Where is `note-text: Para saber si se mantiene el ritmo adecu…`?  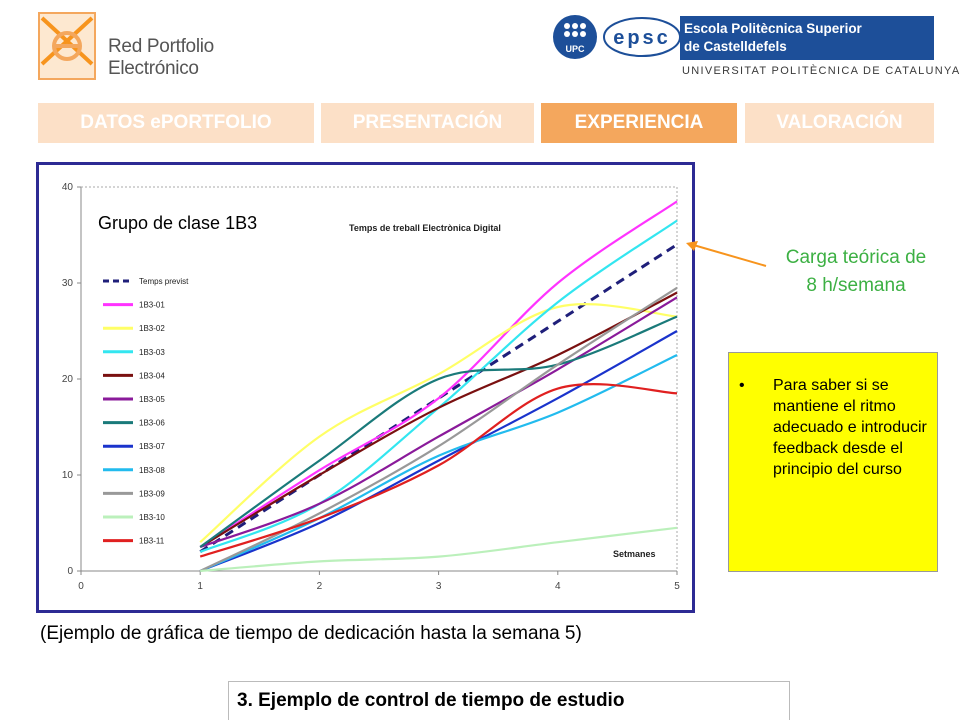 note-text: Para saber si se mantiene el ritmo adecu… is located at coordinates (850, 427).